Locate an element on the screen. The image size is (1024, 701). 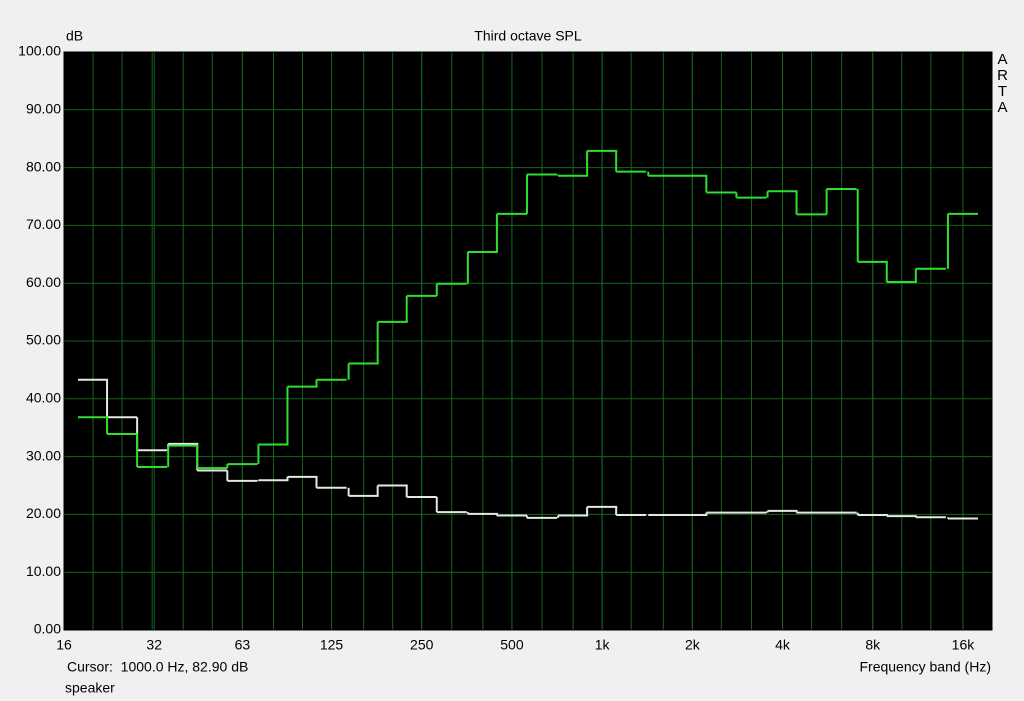
x-tick-label: 16 is located at coordinates (64, 645).